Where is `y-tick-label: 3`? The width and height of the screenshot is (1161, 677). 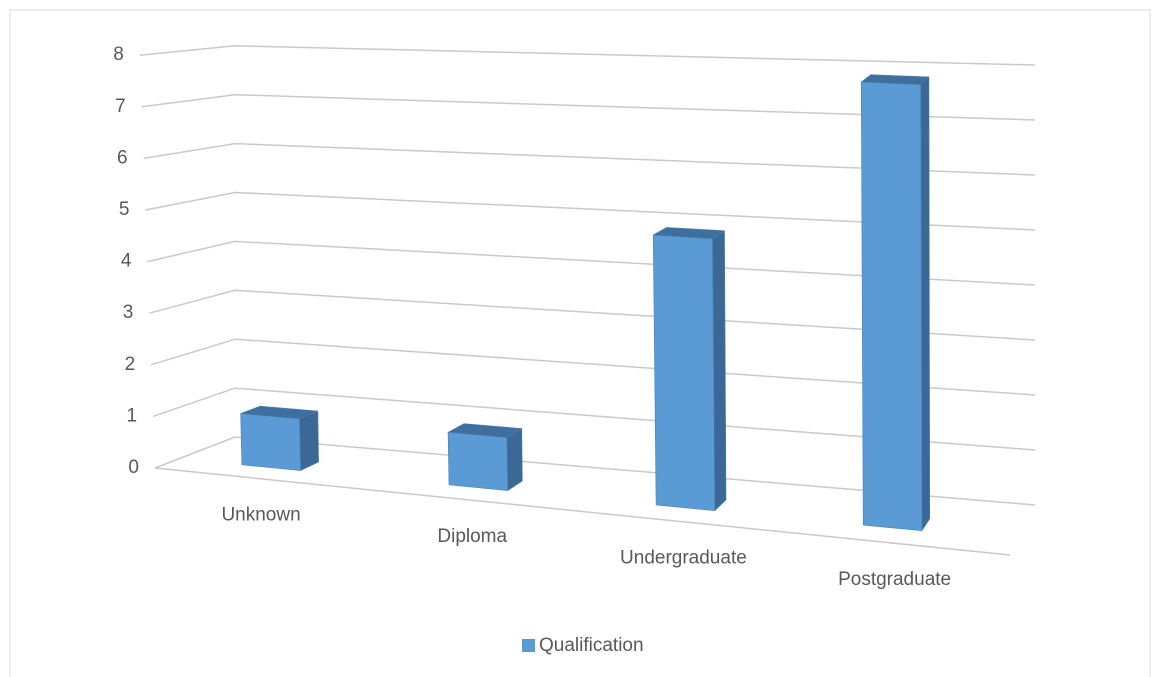 y-tick-label: 3 is located at coordinates (128, 312).